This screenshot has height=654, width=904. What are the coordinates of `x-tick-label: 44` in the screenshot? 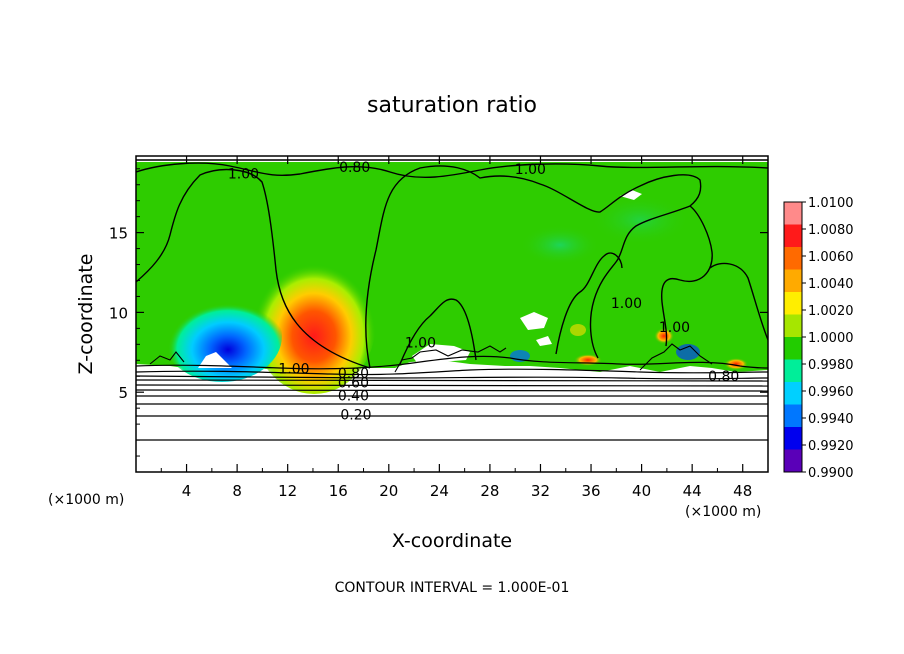 It's located at (692, 491).